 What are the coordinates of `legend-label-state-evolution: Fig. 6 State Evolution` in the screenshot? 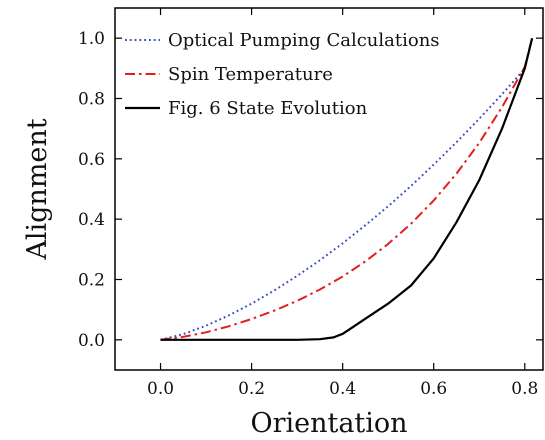 It's located at (268, 108).